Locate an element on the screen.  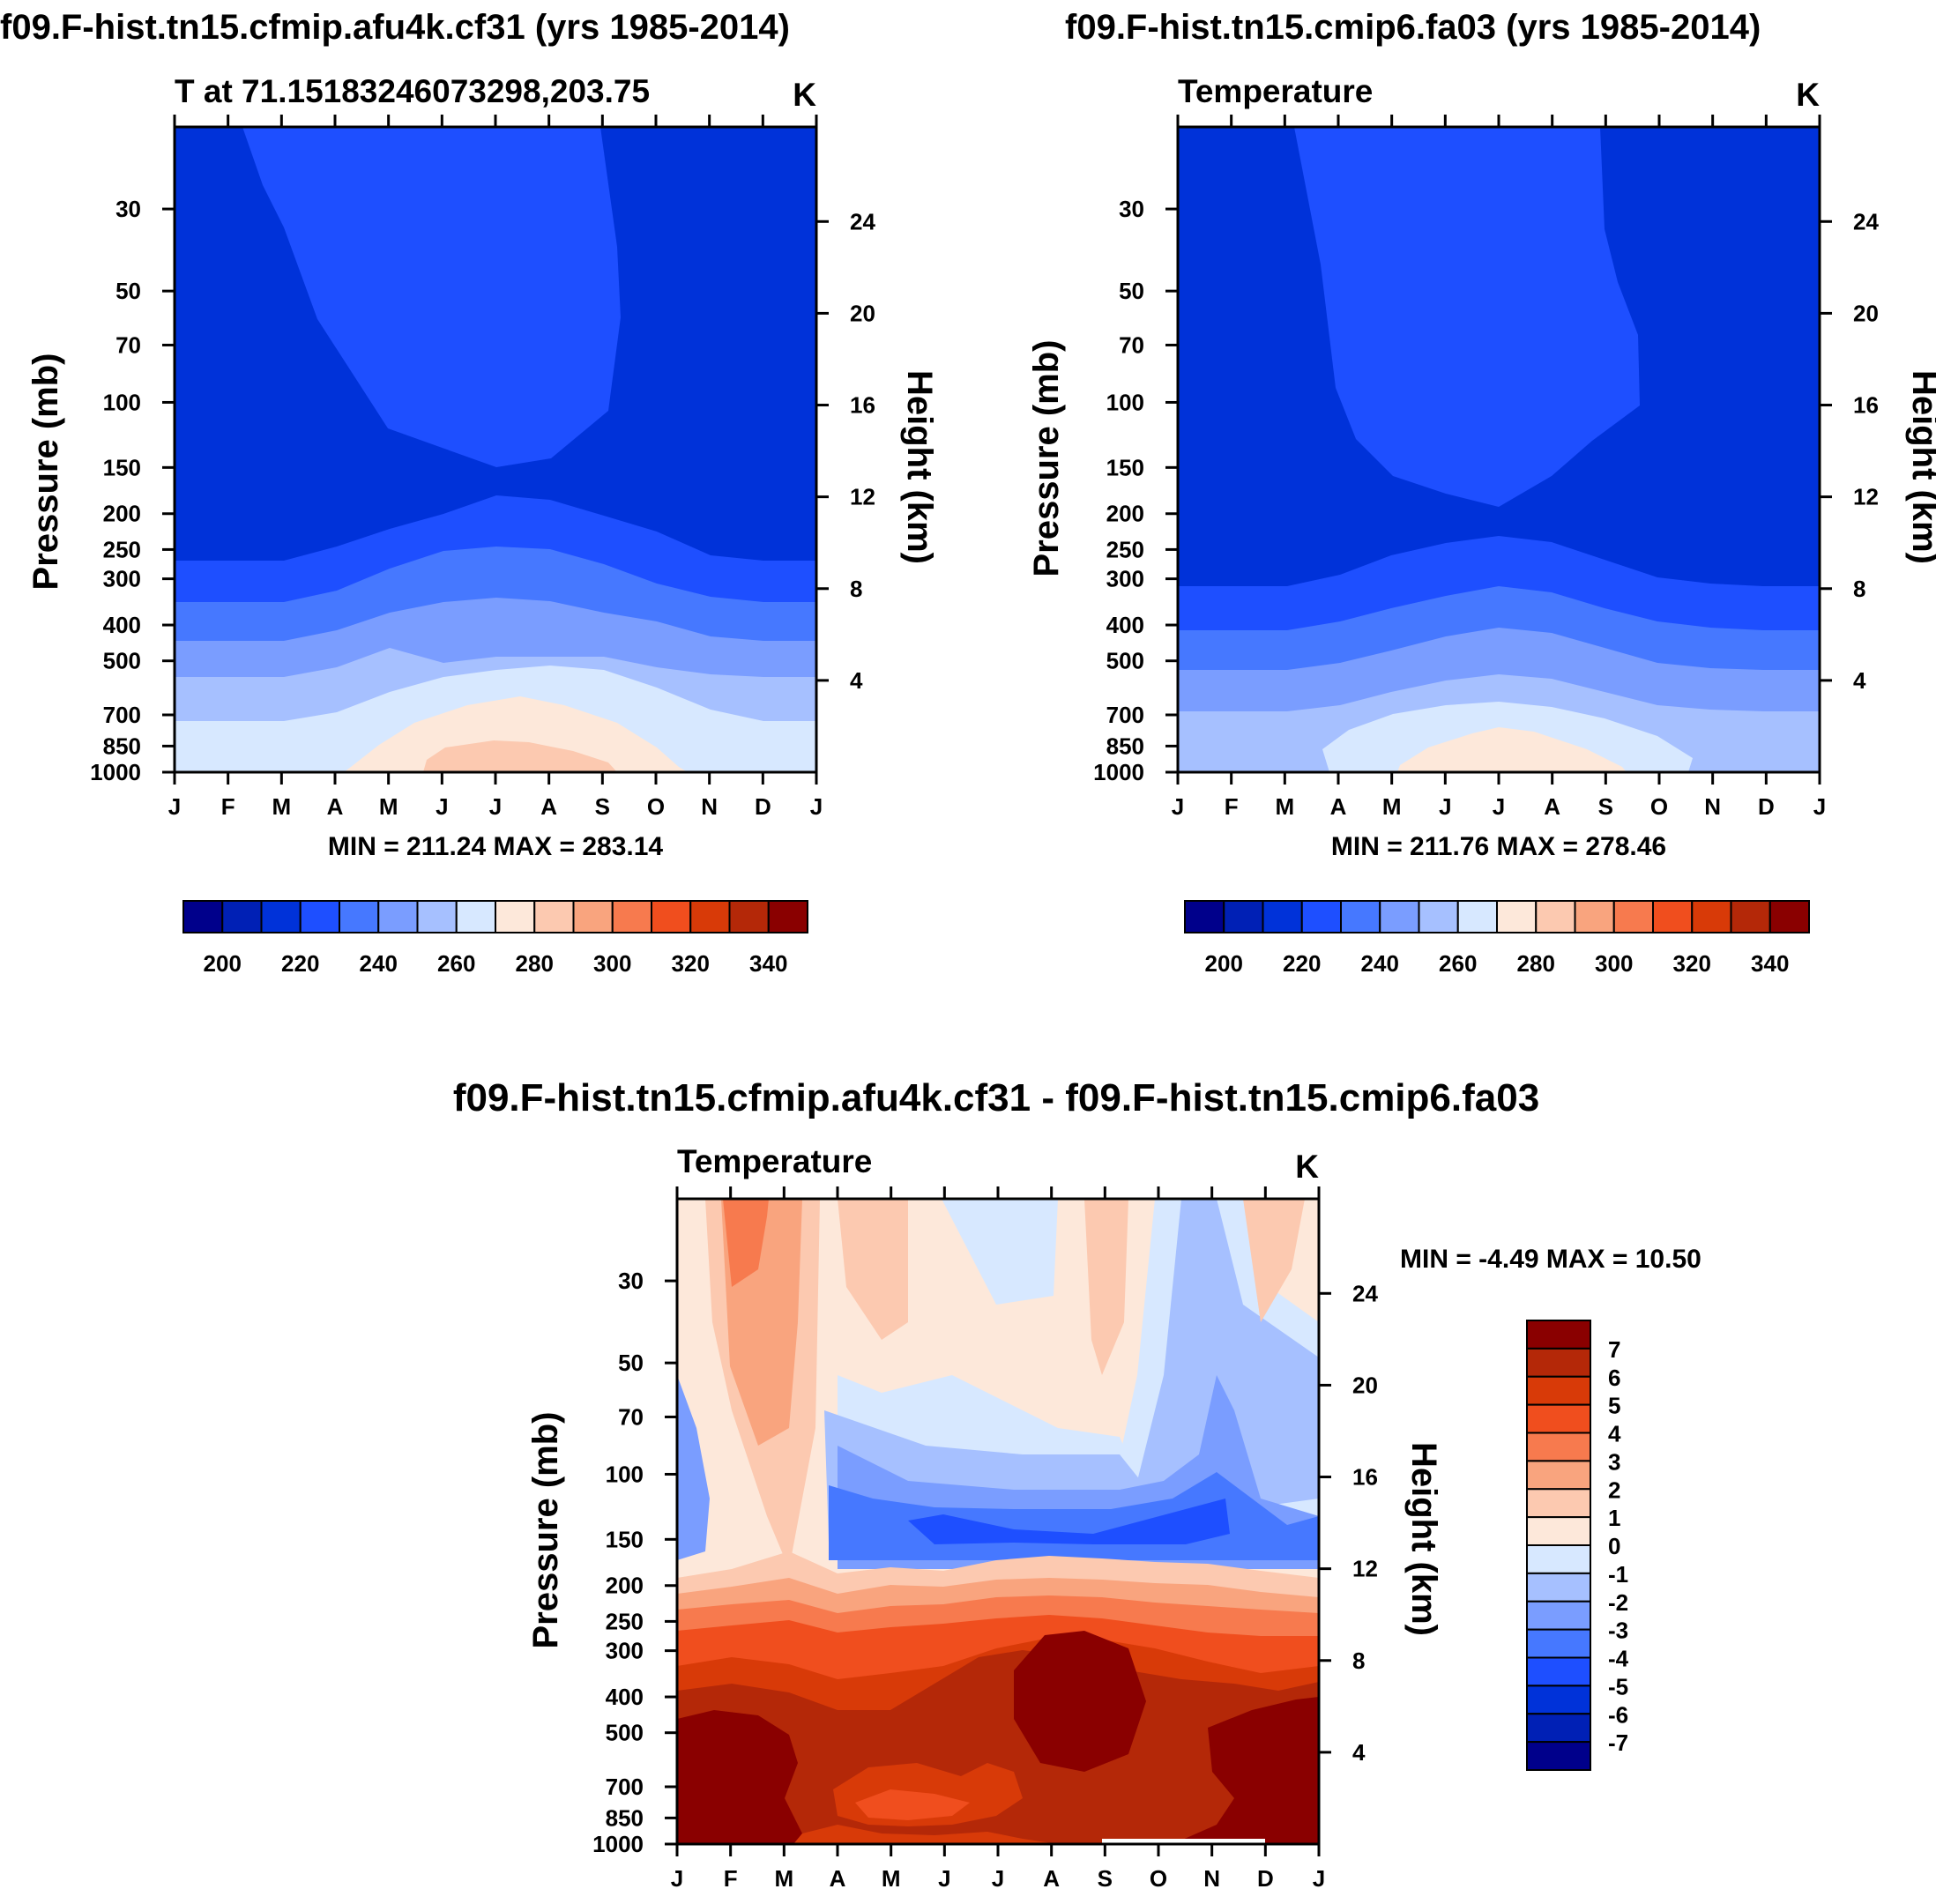
x-tick-label: D is located at coordinates (1766, 806).